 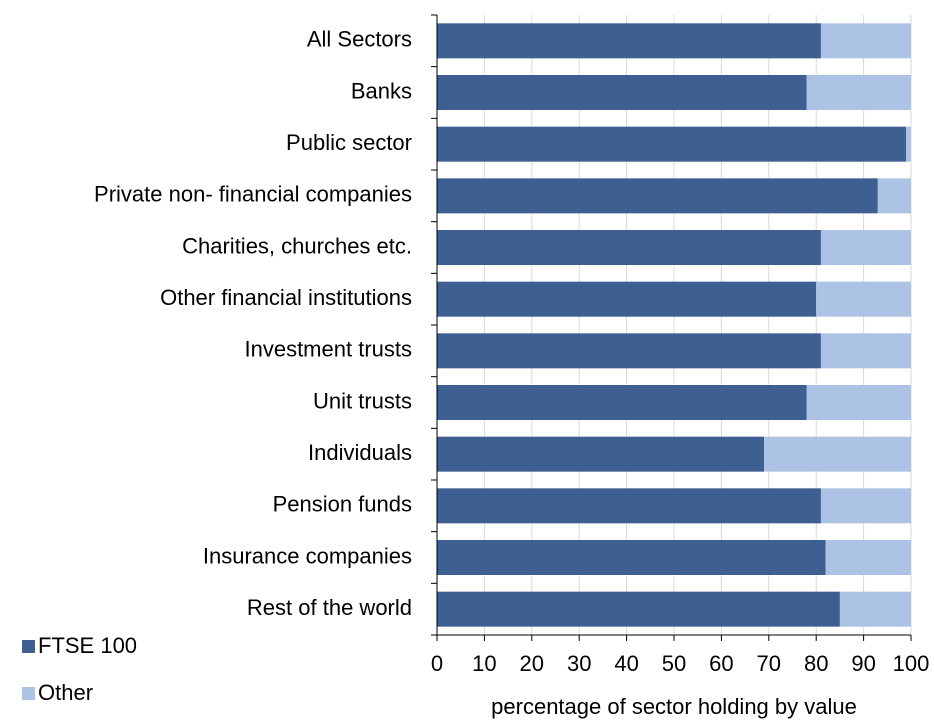 What do you see at coordinates (329, 607) in the screenshot?
I see `y-tick-label: Rest of the world` at bounding box center [329, 607].